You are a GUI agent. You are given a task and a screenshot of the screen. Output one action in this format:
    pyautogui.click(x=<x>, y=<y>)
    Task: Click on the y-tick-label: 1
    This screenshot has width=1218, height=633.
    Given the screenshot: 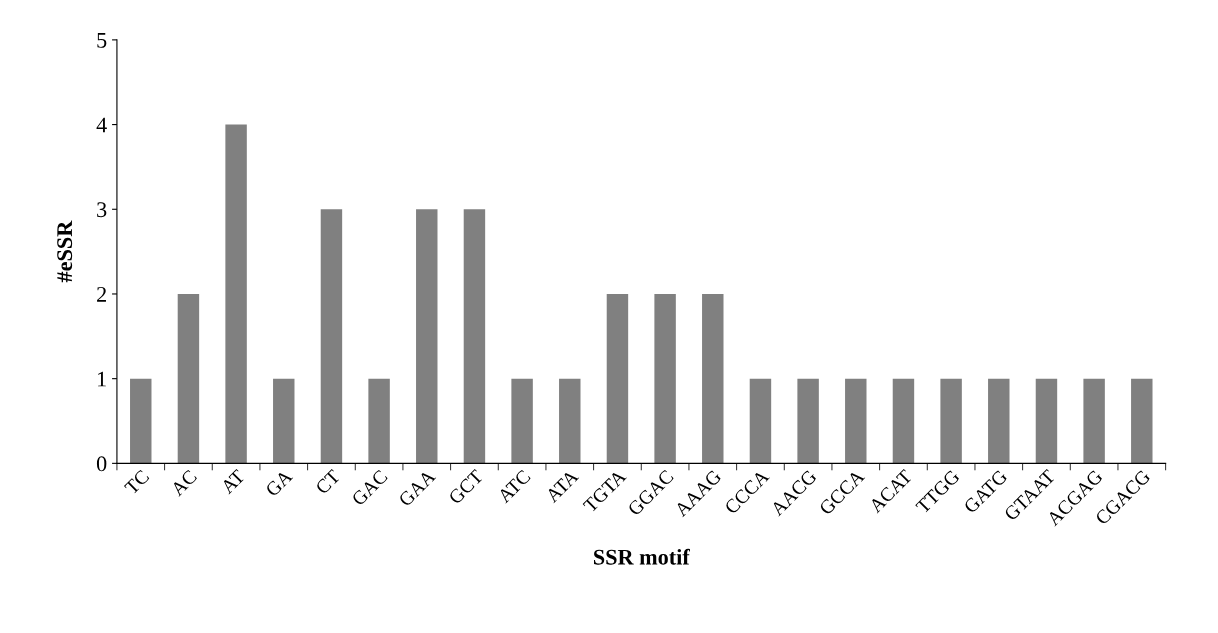 What is the action you would take?
    pyautogui.click(x=102, y=379)
    